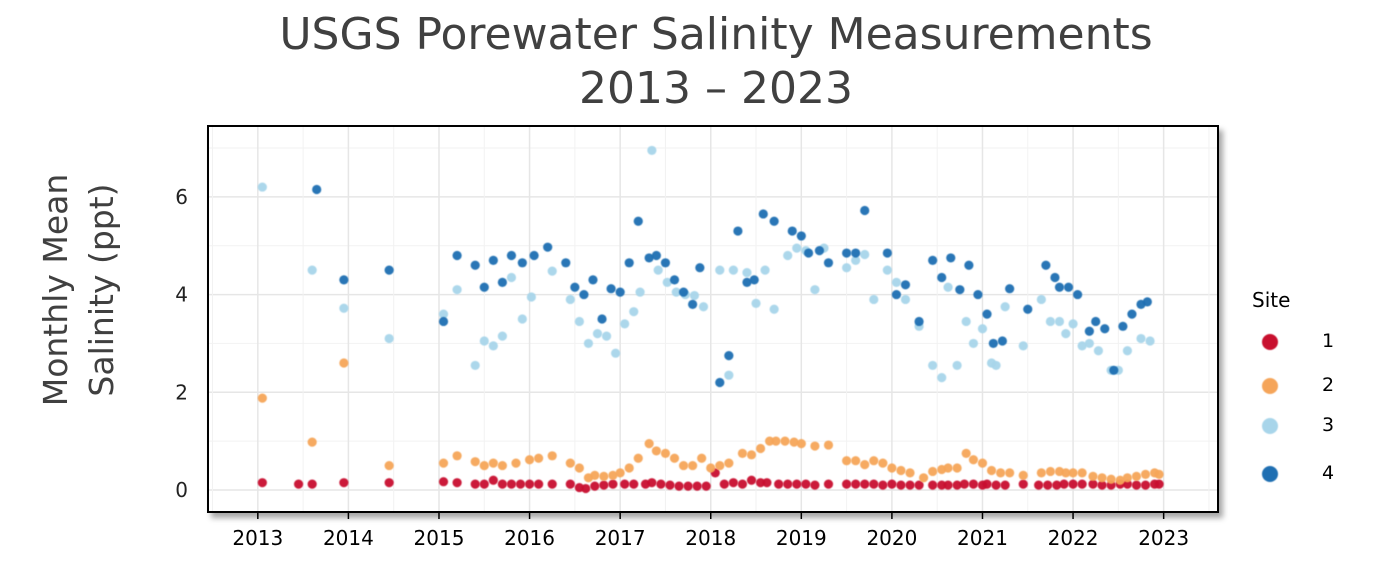 The width and height of the screenshot is (1393, 588). I want to click on legend-label: 4, so click(1328, 473).